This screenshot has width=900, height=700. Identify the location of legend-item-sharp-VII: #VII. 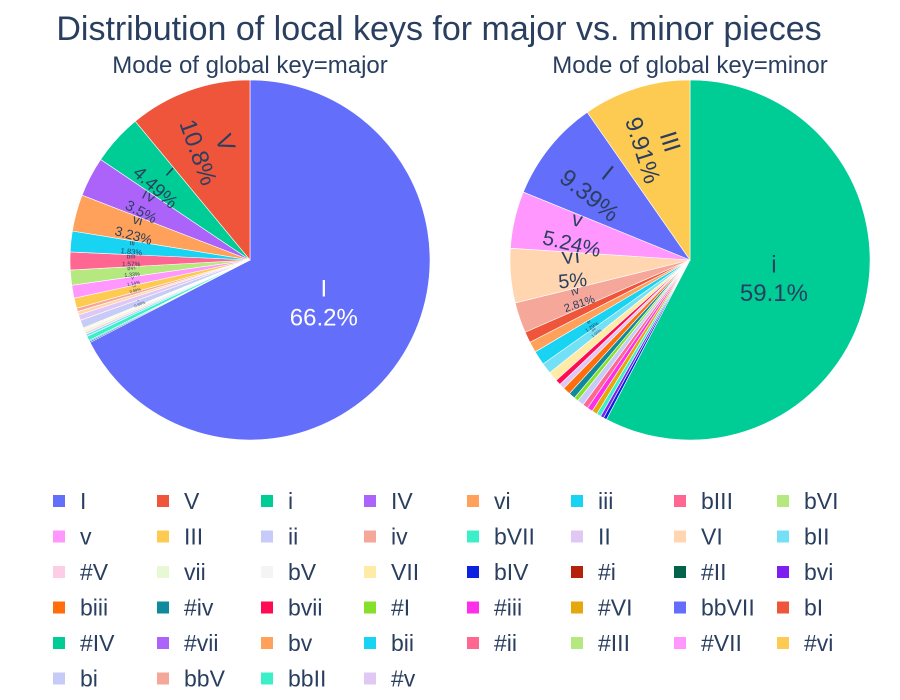
(708, 643).